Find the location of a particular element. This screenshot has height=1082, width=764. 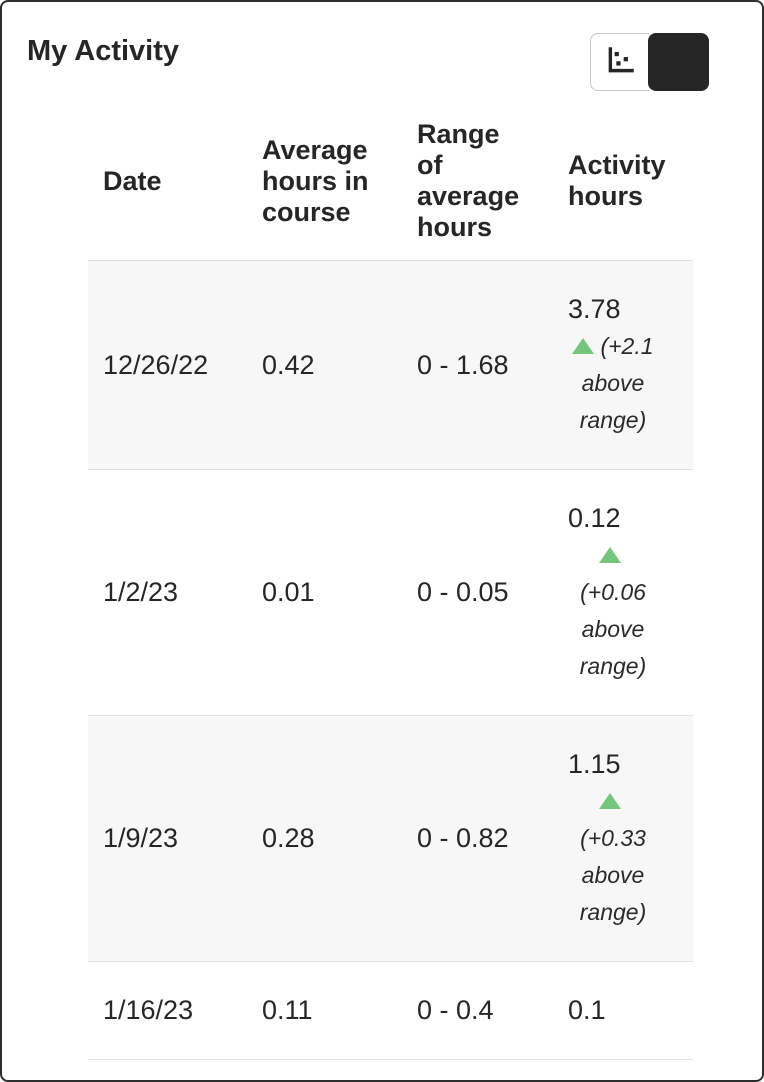

average-hours-cell: 0.42 is located at coordinates (339, 365).